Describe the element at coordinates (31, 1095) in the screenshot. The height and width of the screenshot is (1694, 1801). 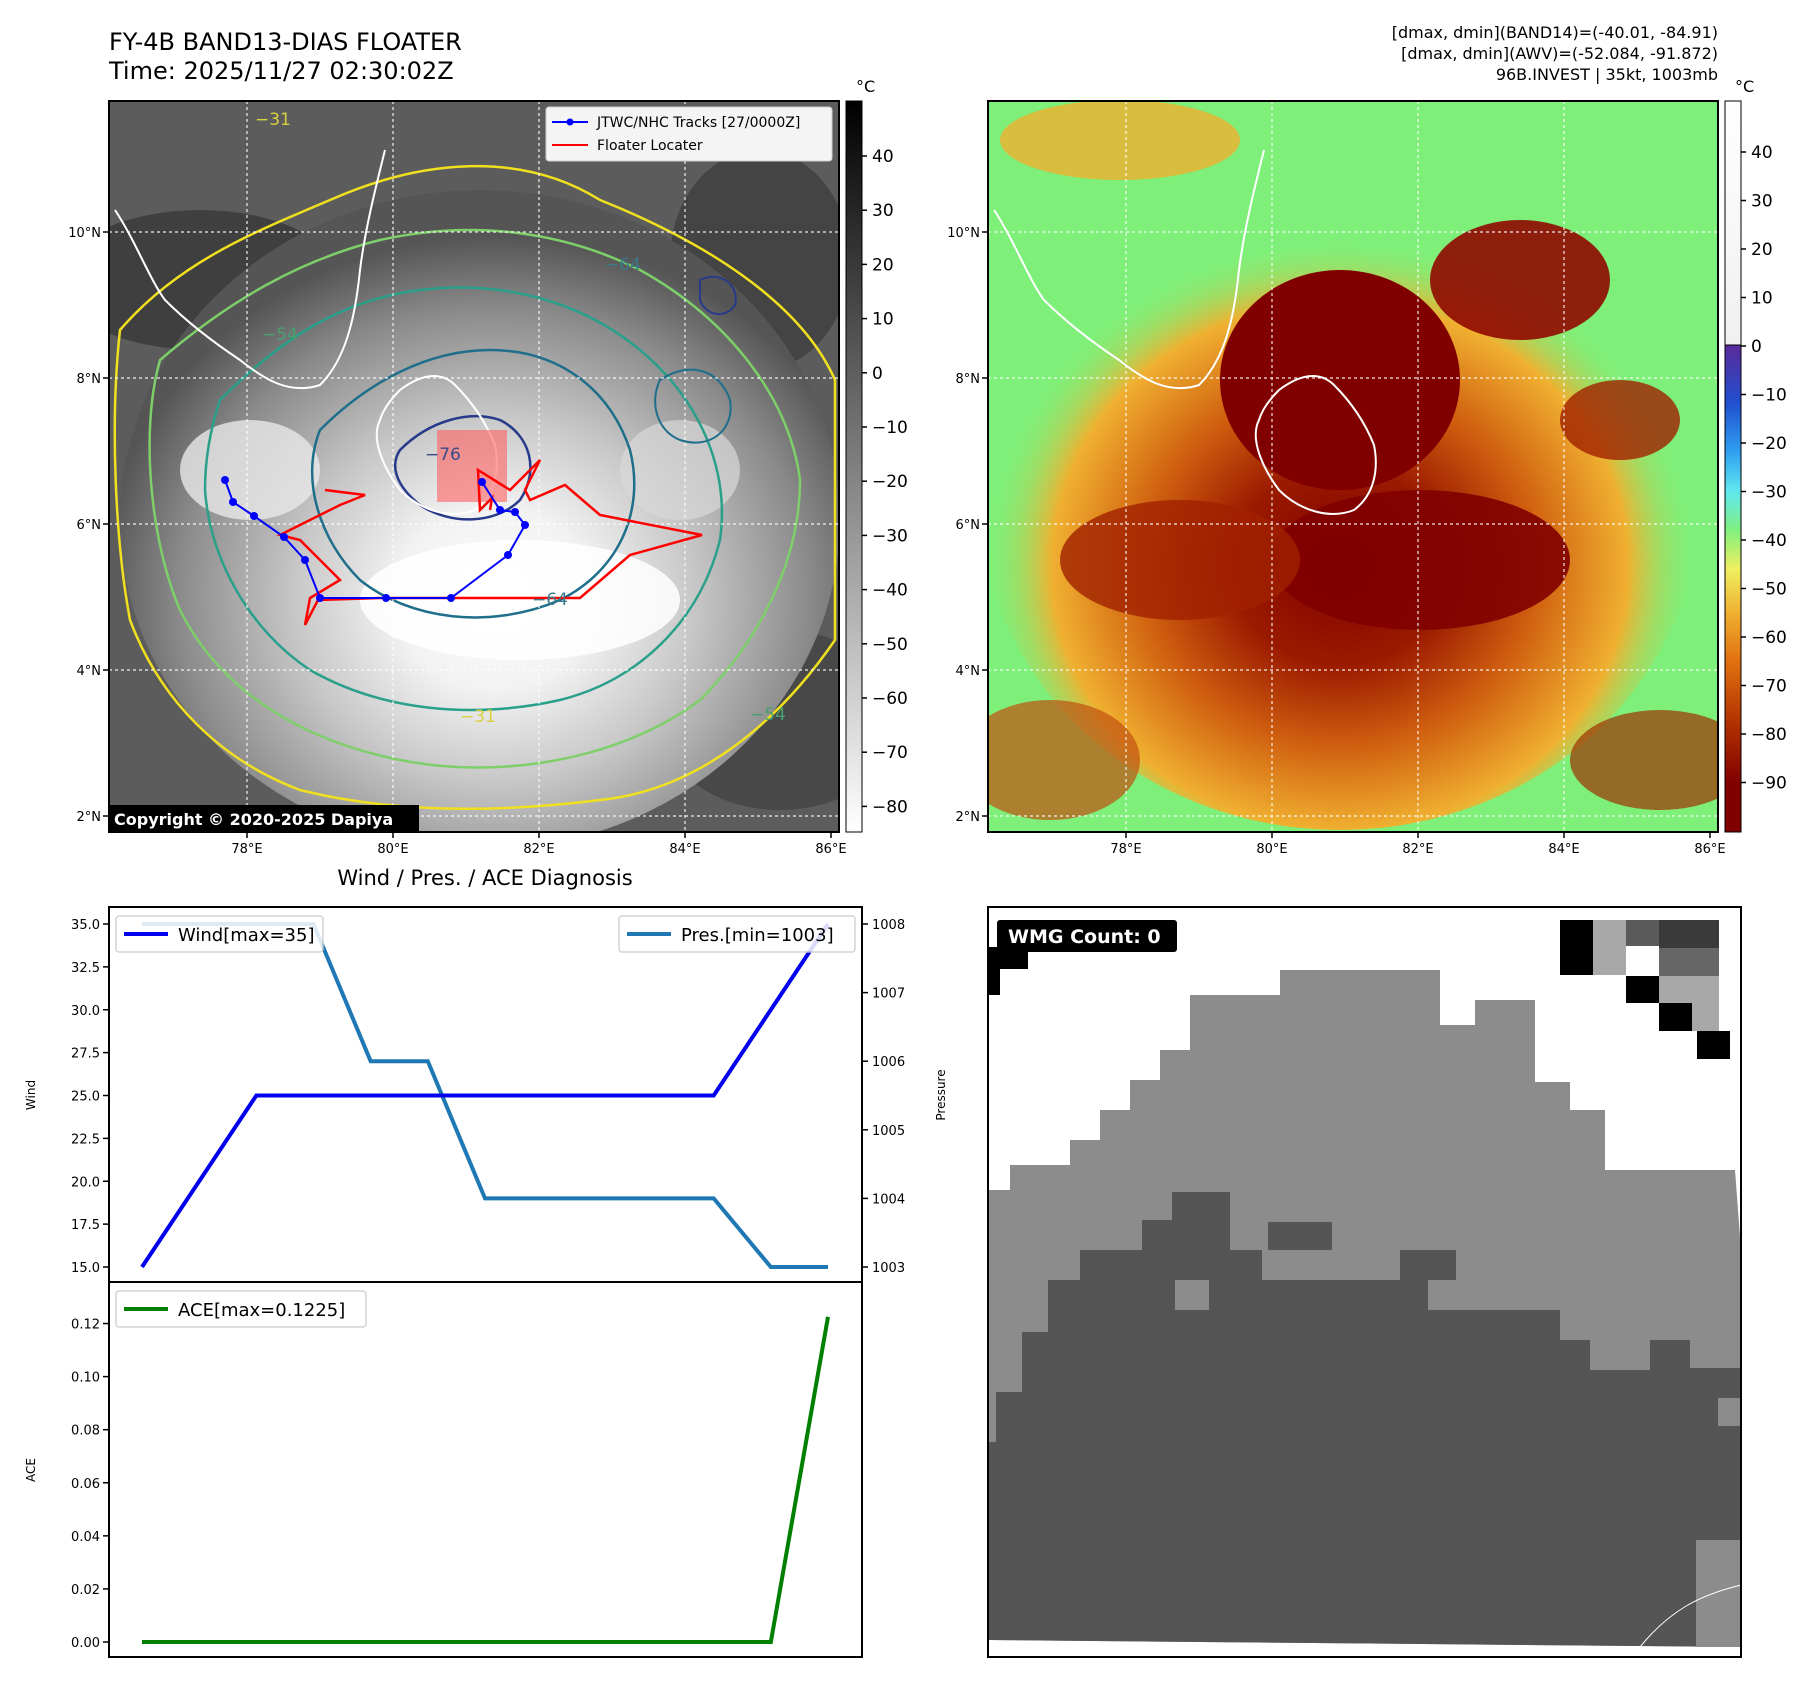
I see `wind-axis-label: Wind` at that location.